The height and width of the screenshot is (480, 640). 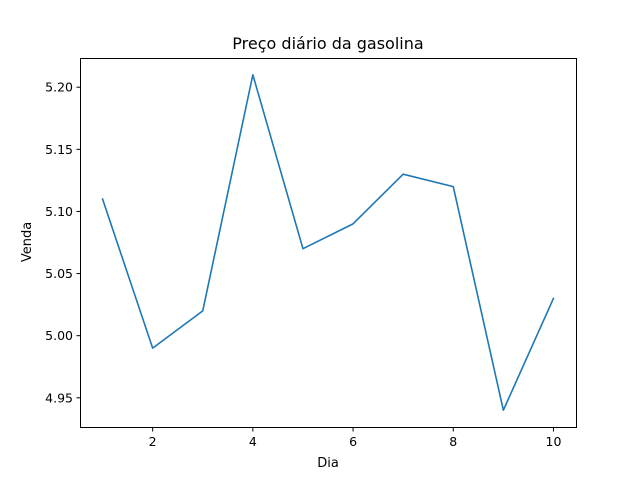 I want to click on y-axis-label: Venda, so click(x=27, y=242).